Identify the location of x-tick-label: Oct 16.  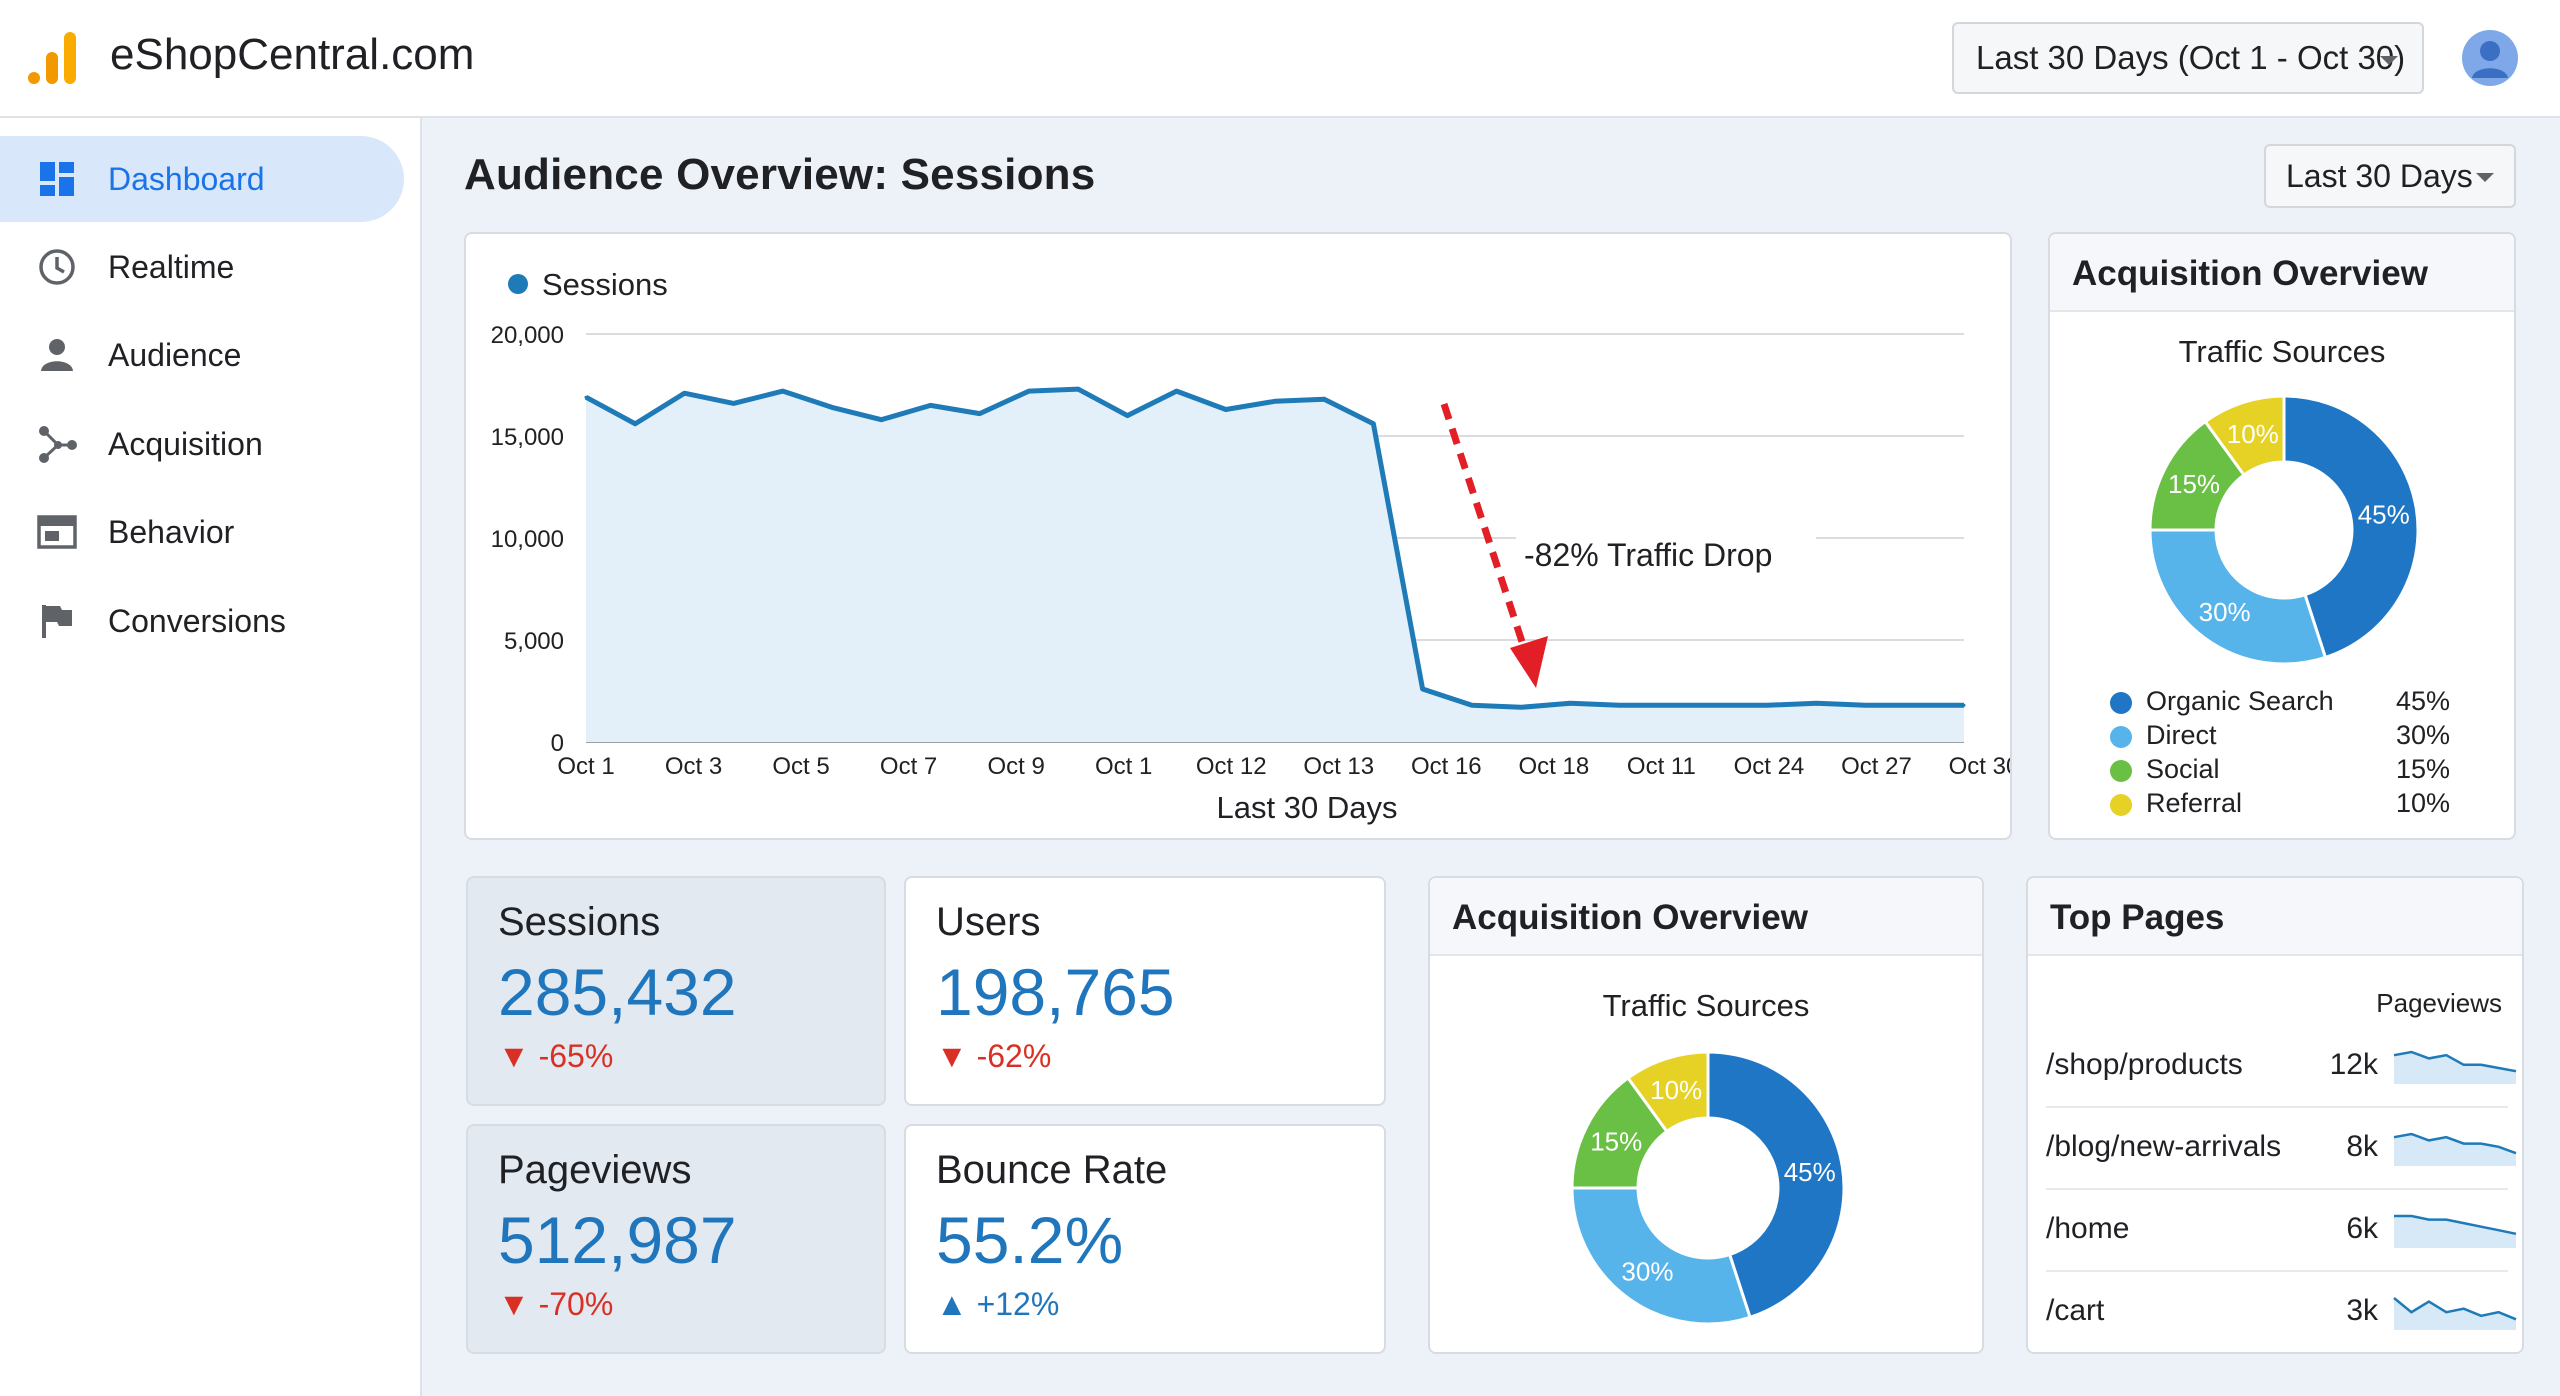
(1446, 766).